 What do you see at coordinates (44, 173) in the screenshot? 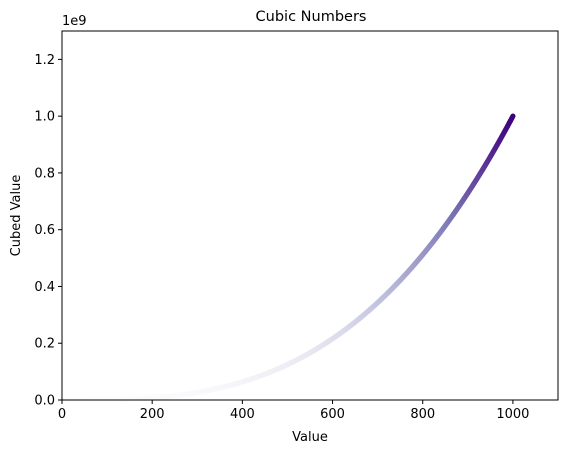
I see `y-tick-label: 0.8` at bounding box center [44, 173].